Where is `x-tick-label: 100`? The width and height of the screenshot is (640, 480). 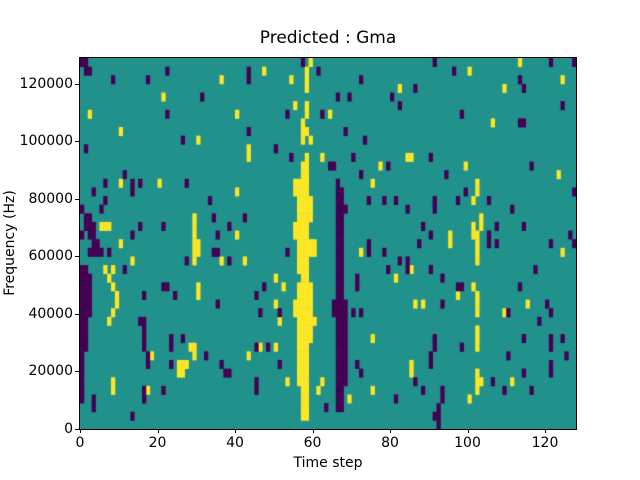 x-tick-label: 100 is located at coordinates (467, 443).